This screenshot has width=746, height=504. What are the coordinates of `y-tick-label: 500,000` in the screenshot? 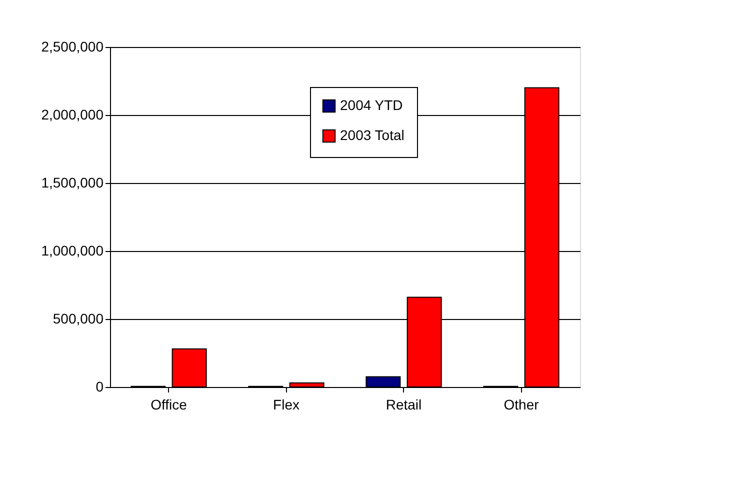 It's located at (78, 318).